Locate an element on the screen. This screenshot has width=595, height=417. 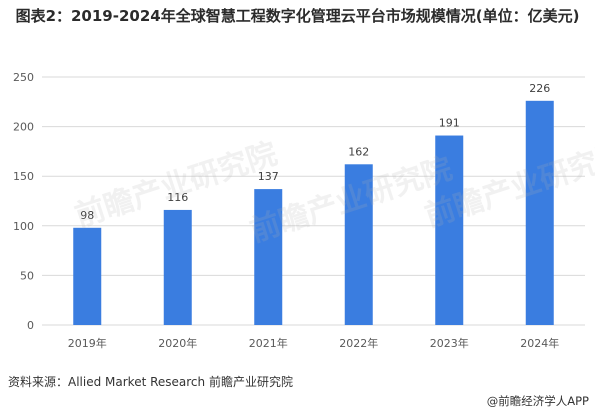
data-label: 191 is located at coordinates (449, 123).